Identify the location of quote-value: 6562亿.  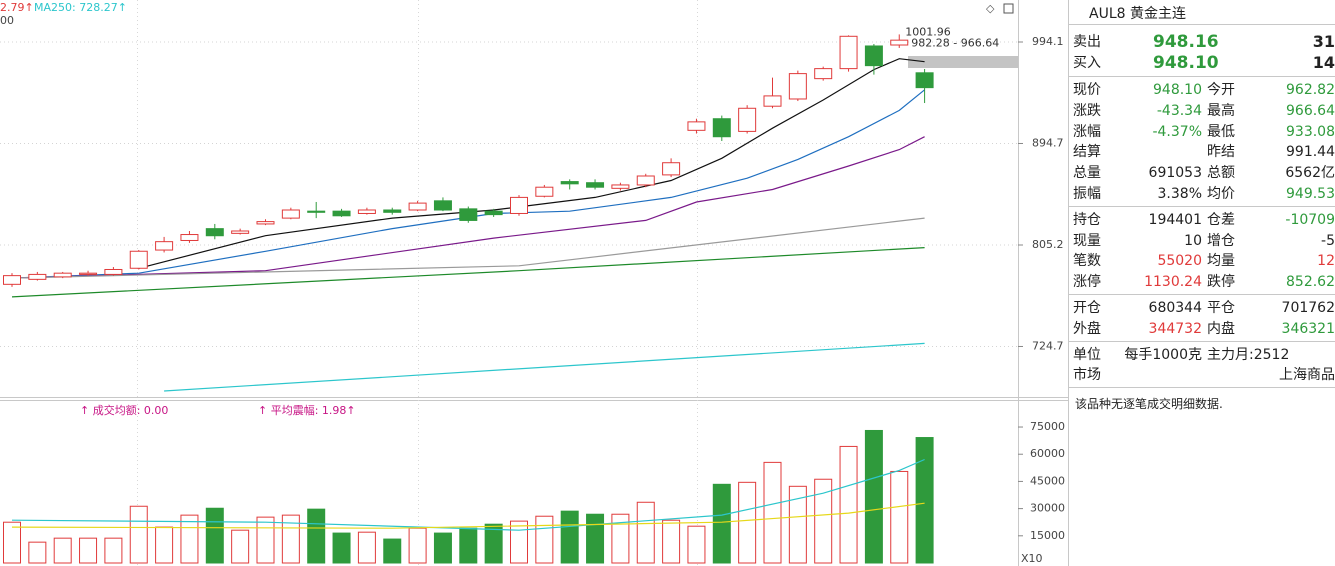
(1310, 173).